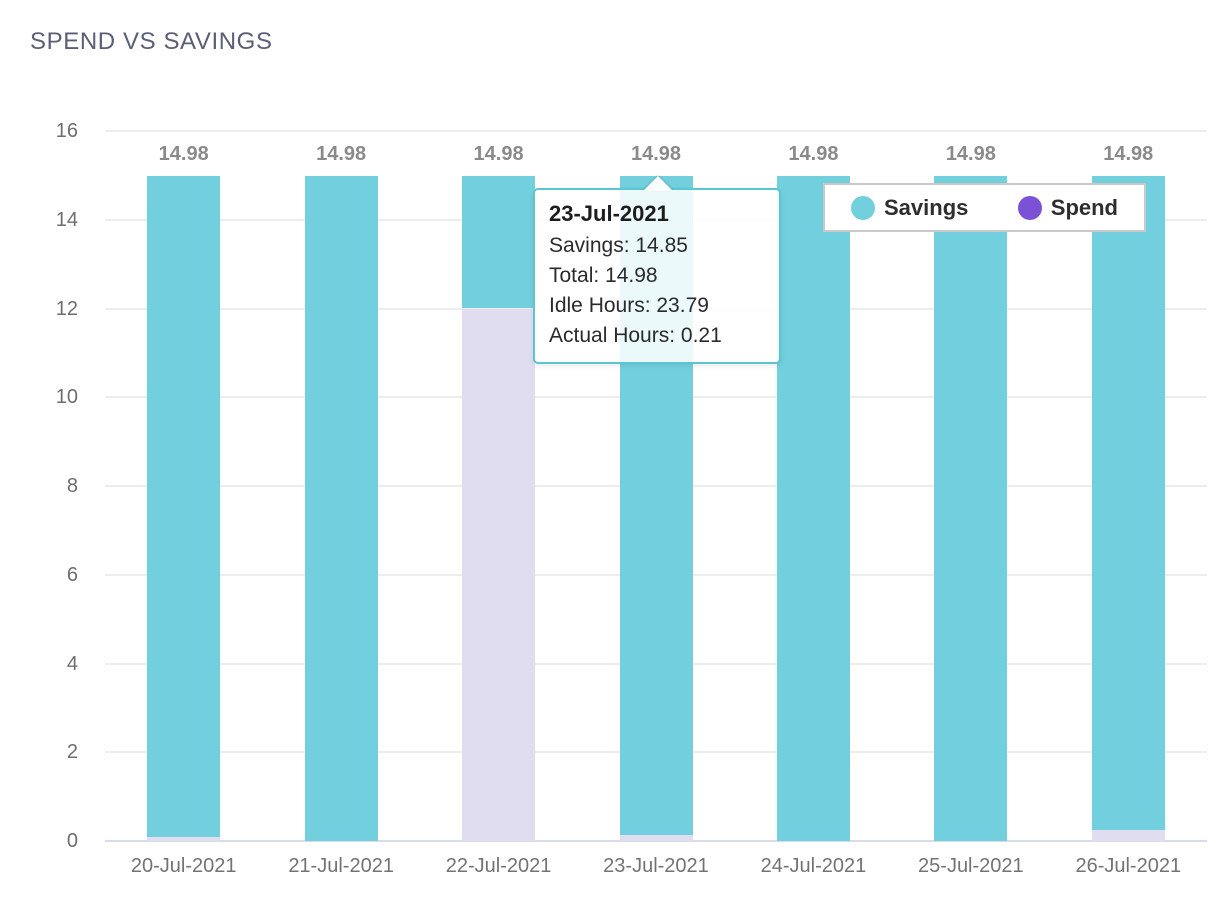  I want to click on tooltip-title: 23-Jul-2021, so click(609, 213).